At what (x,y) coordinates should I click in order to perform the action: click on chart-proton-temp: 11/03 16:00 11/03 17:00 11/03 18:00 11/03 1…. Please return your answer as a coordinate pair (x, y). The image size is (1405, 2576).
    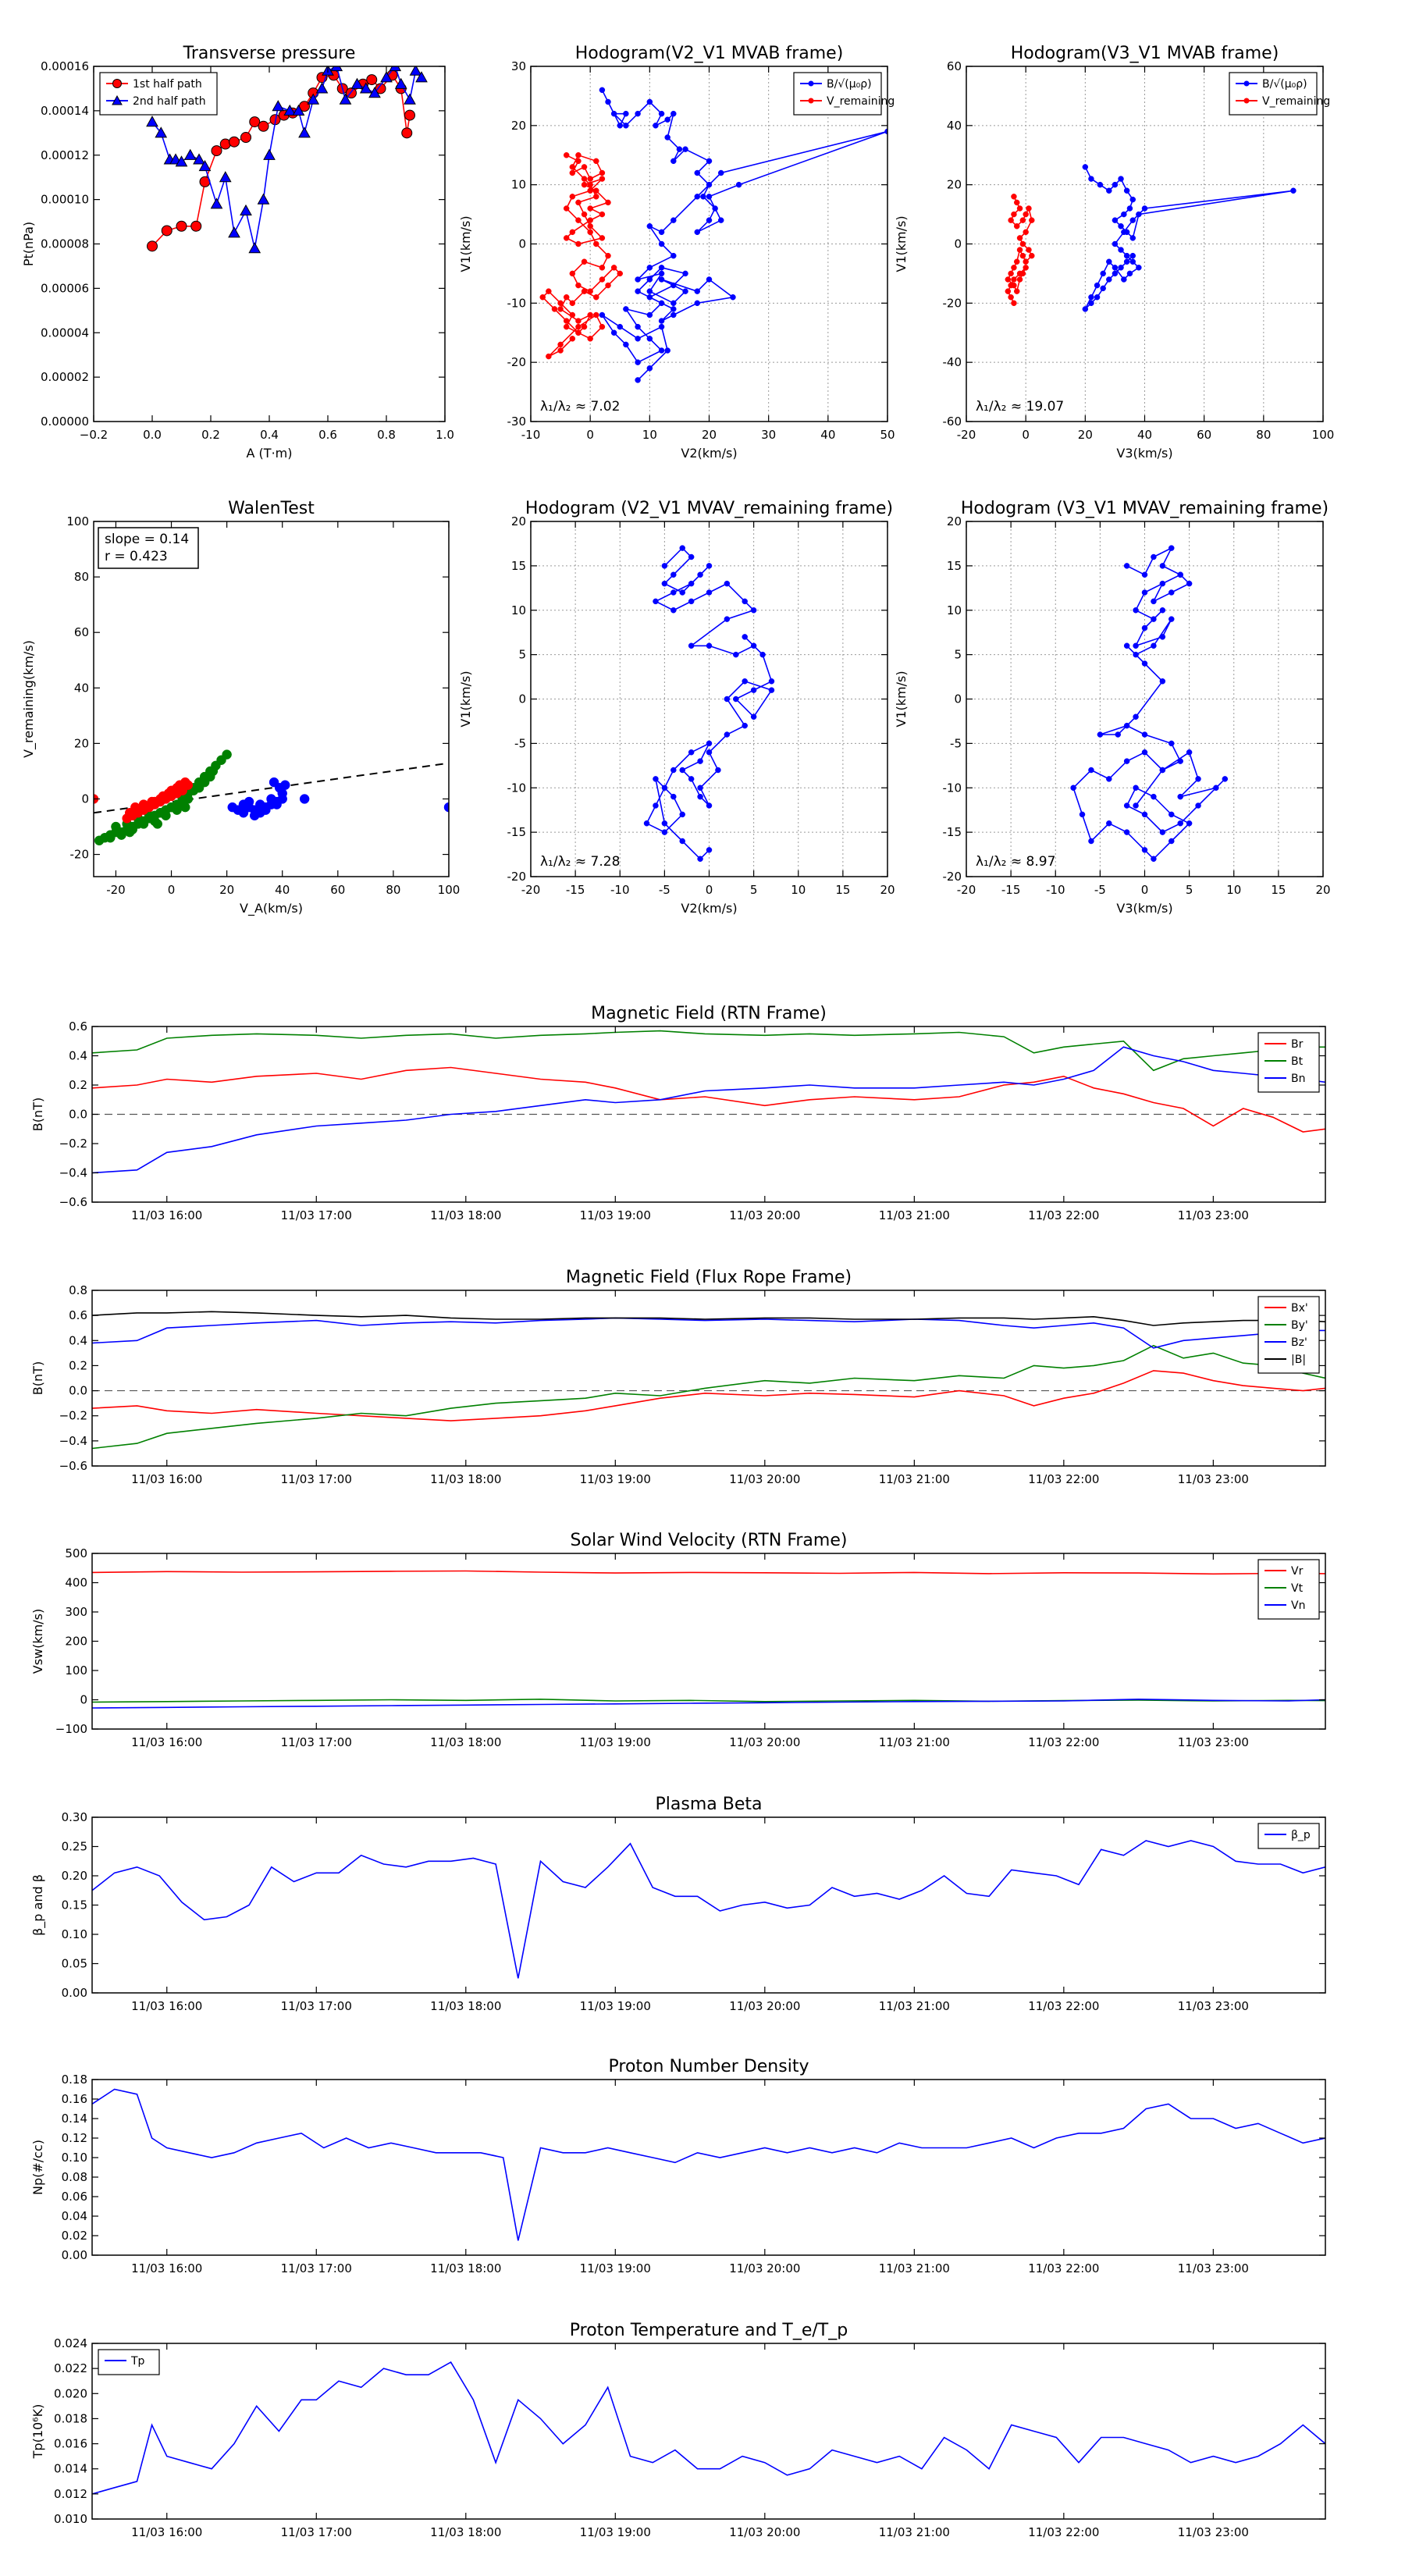
    Looking at the image, I should click on (678, 2430).